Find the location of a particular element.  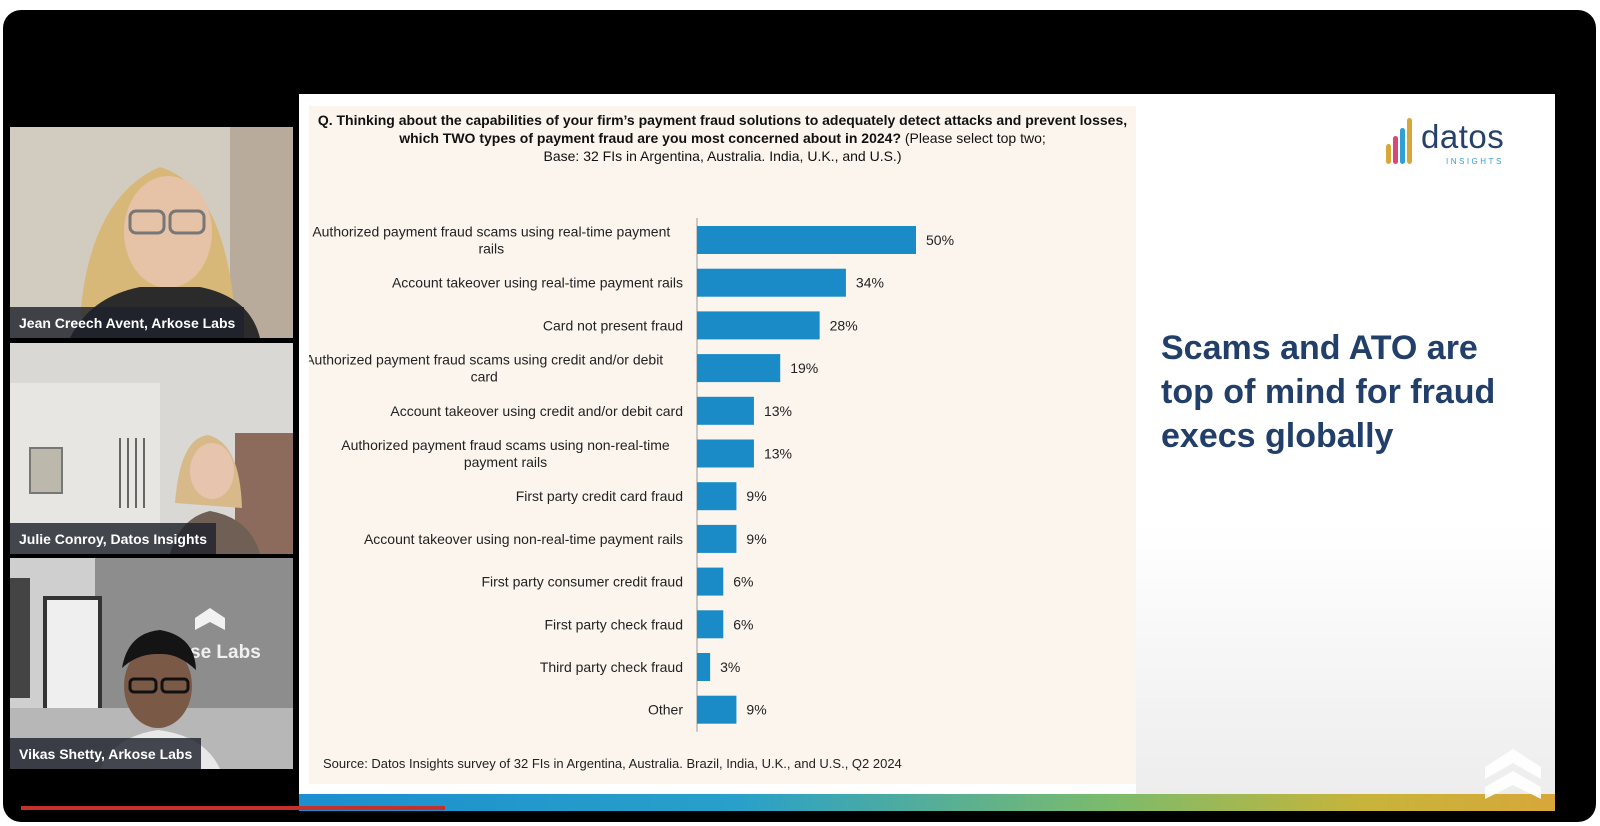

category-label-8: First party consumer credit fraud is located at coordinates (582, 582).